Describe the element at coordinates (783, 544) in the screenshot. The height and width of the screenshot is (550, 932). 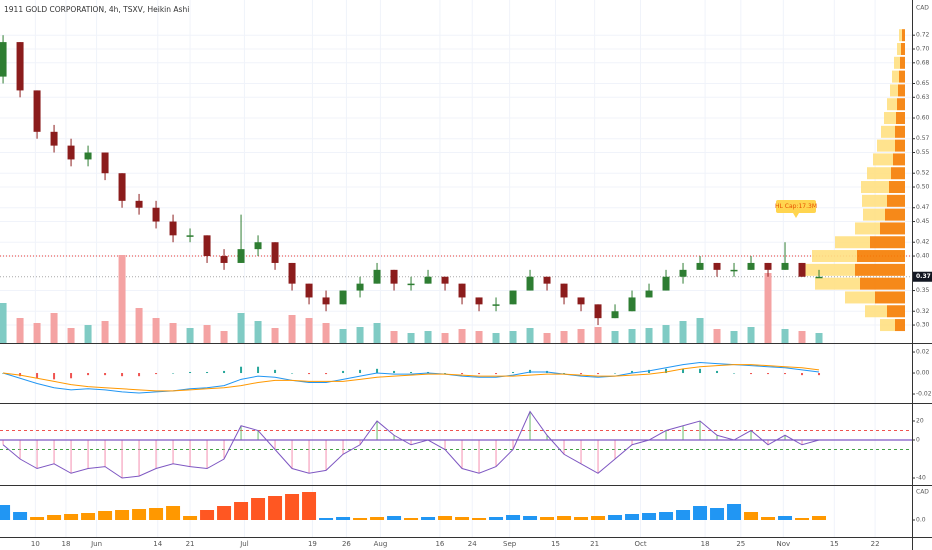
I see `x-tick-label: Nov` at that location.